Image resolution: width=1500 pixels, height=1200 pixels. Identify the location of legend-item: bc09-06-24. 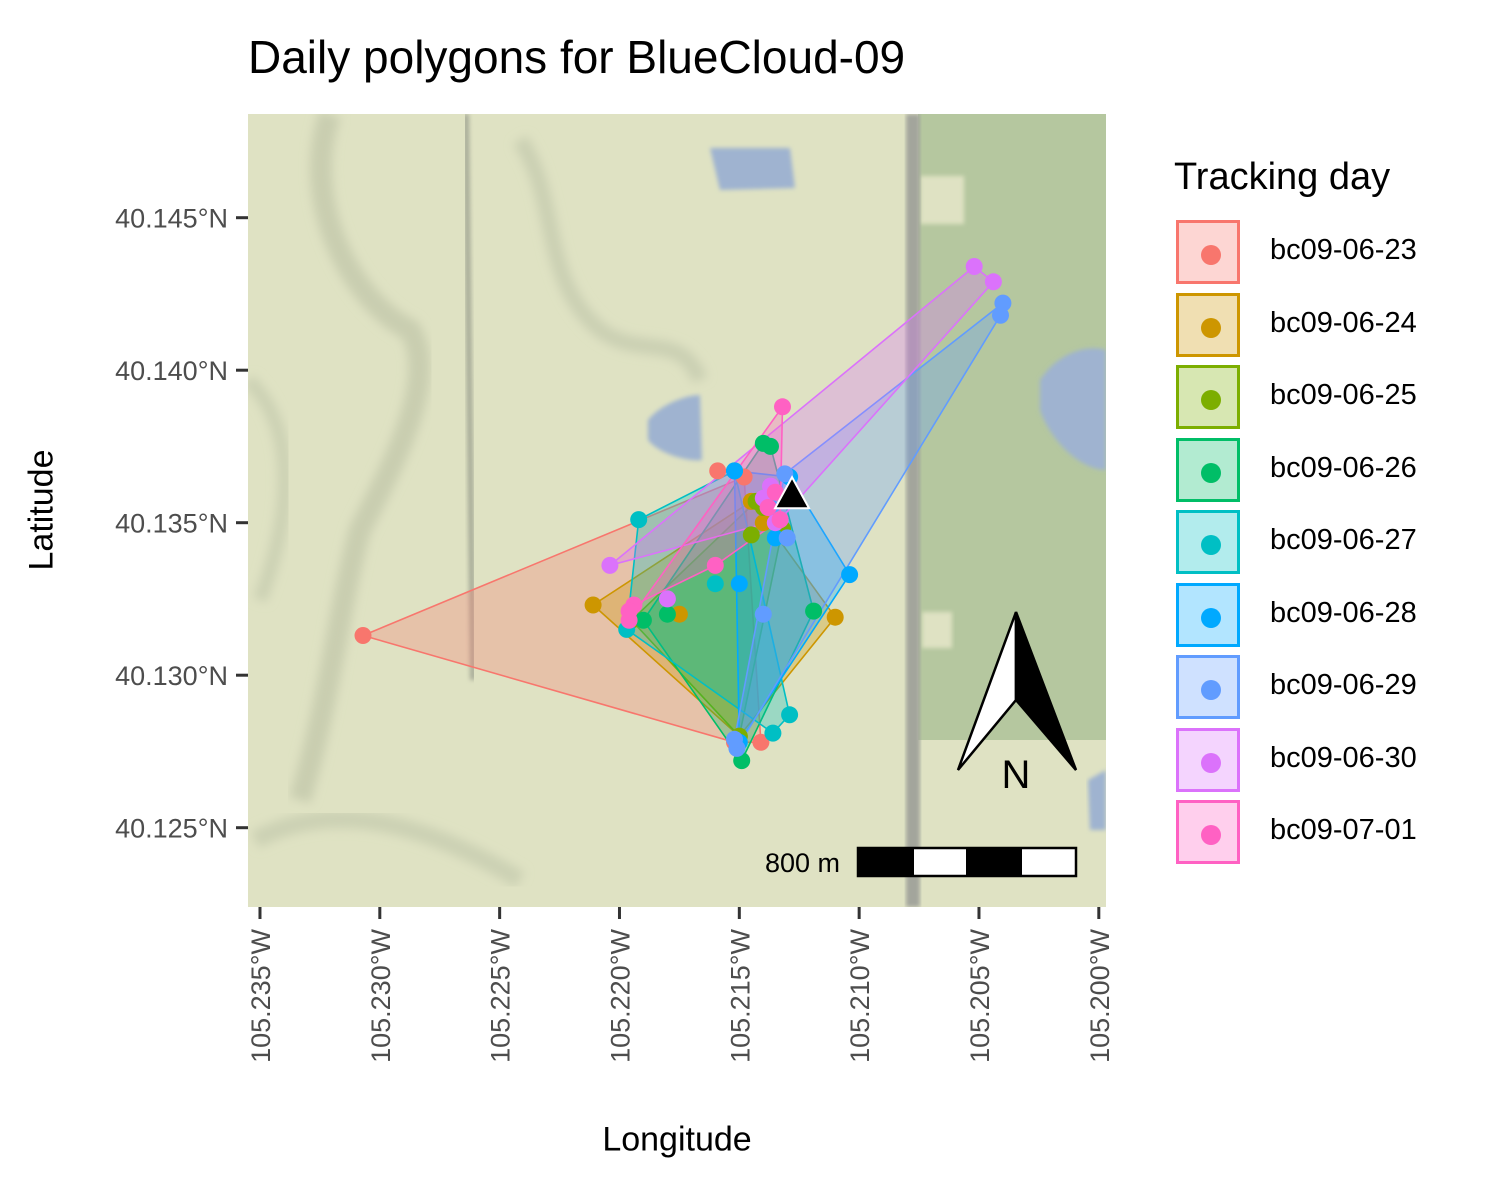
(1334, 325).